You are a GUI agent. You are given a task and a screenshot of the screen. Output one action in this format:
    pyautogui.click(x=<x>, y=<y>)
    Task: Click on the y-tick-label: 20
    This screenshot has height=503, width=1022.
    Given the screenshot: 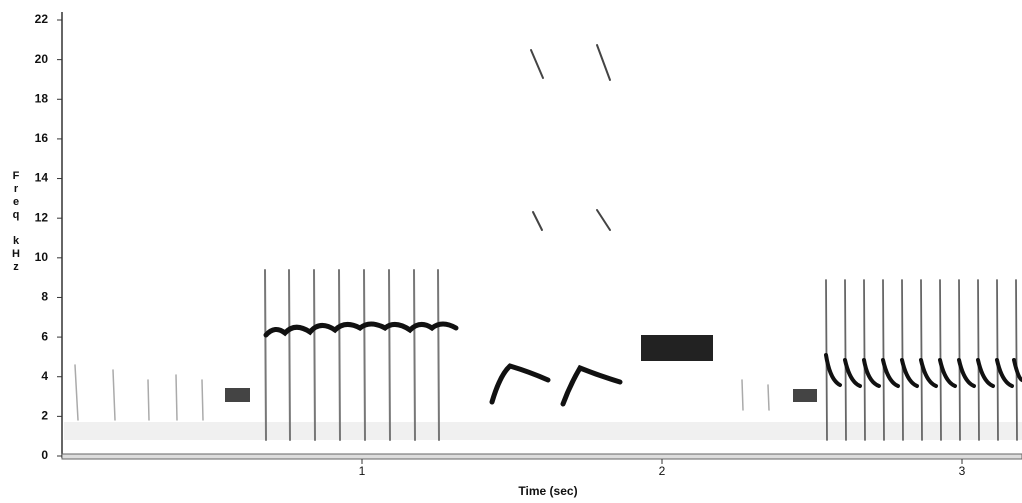 What is the action you would take?
    pyautogui.click(x=42, y=59)
    